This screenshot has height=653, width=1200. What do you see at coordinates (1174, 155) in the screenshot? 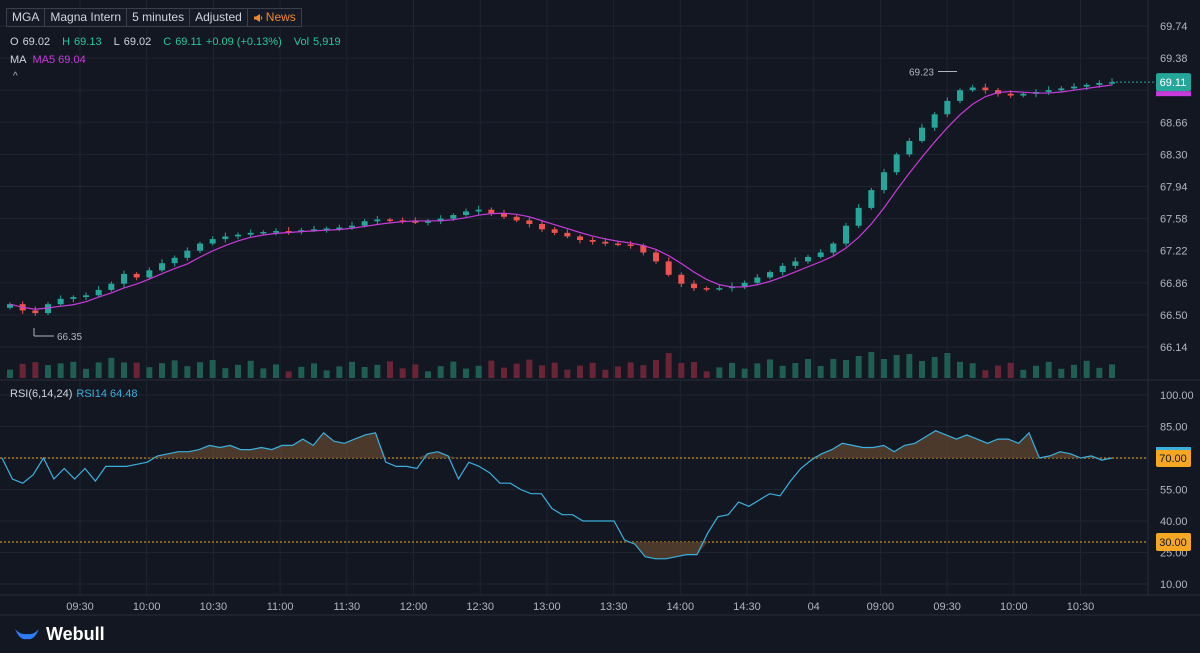
I see `price-axis-label: 68.30` at bounding box center [1174, 155].